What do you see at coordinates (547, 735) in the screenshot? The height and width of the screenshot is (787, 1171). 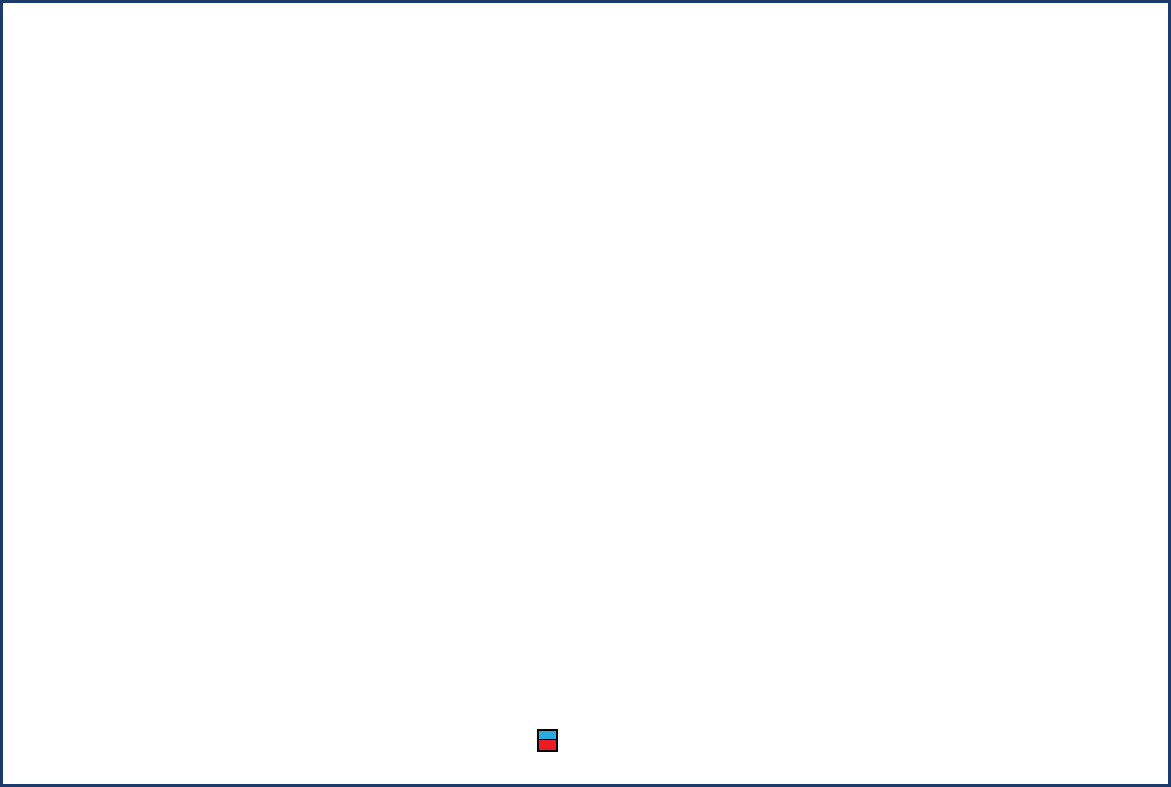 I see `gdp-positive-swatch` at bounding box center [547, 735].